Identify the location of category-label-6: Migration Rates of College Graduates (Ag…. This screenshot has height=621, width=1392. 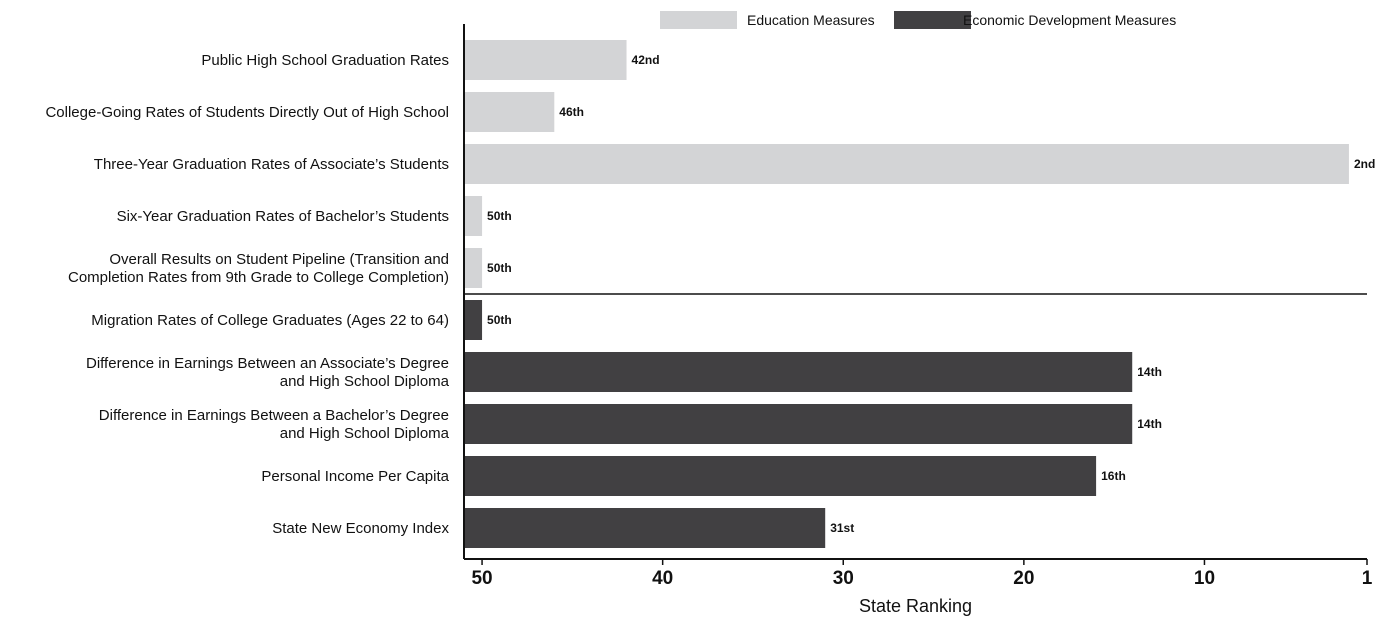
(270, 320).